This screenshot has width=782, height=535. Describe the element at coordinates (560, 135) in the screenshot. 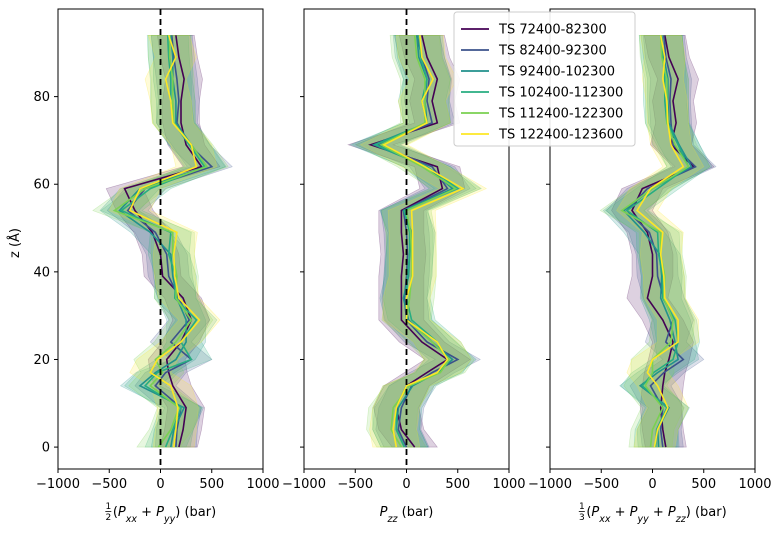

I see `legend-label: TS 122400-123600` at that location.